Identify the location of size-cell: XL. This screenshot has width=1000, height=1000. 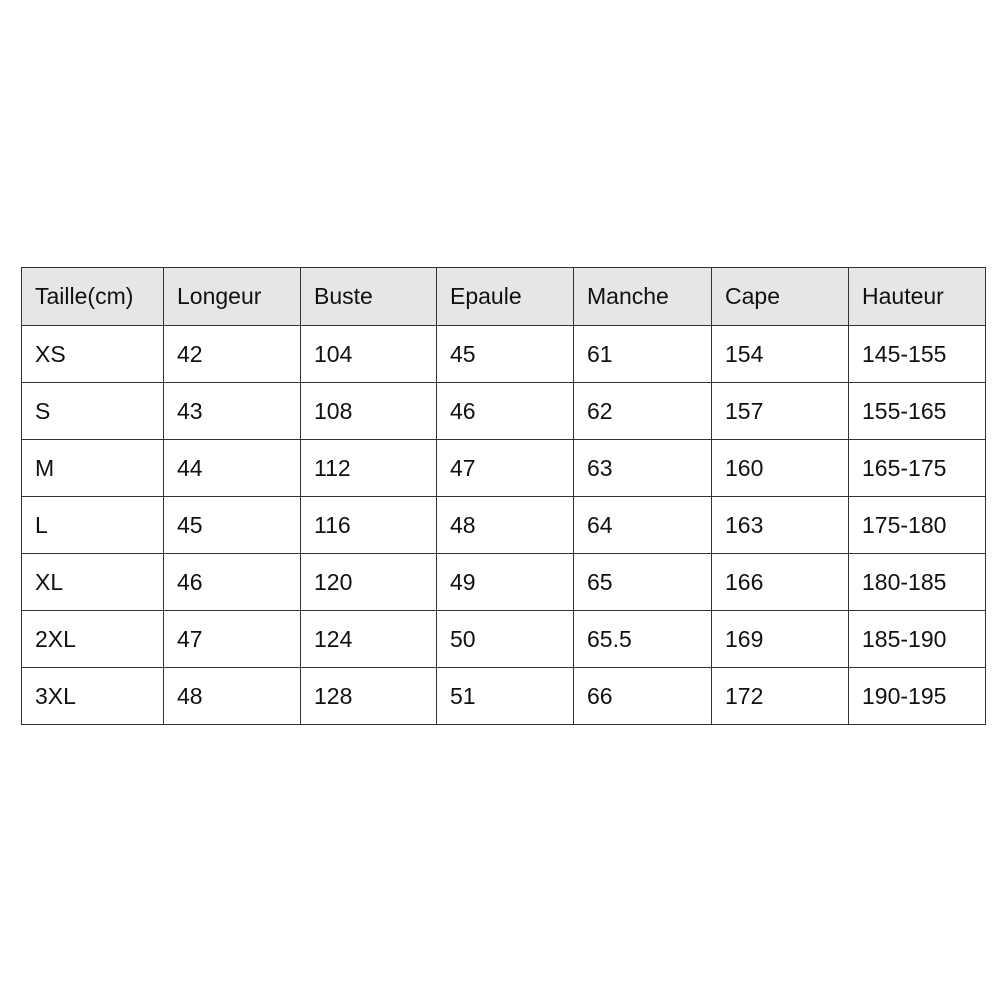
(92, 582).